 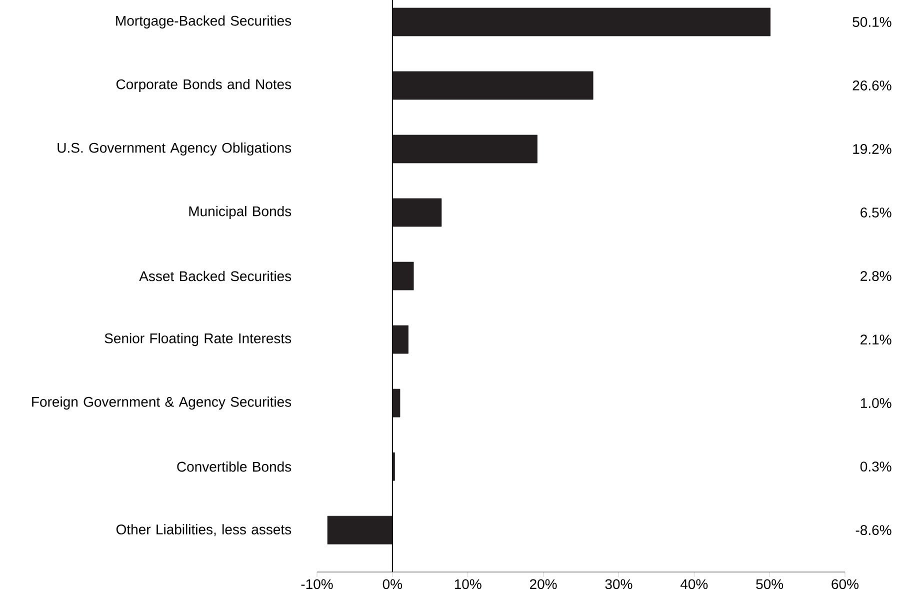 I want to click on y-tick-label: Corporate Bonds and Notes, so click(x=204, y=85).